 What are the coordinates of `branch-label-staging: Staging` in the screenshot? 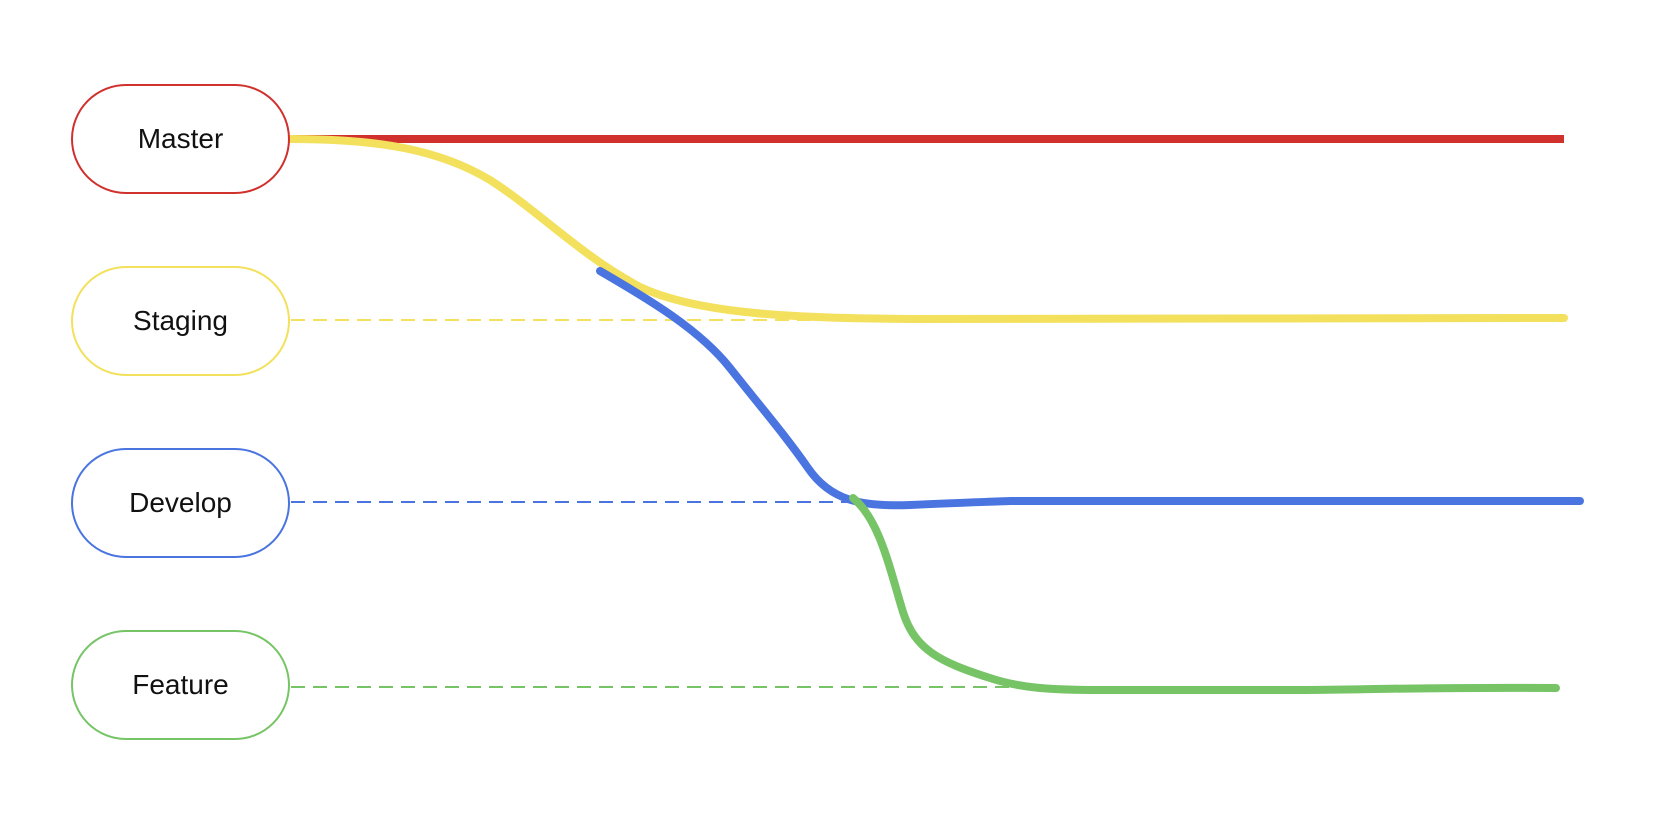 It's located at (180, 321).